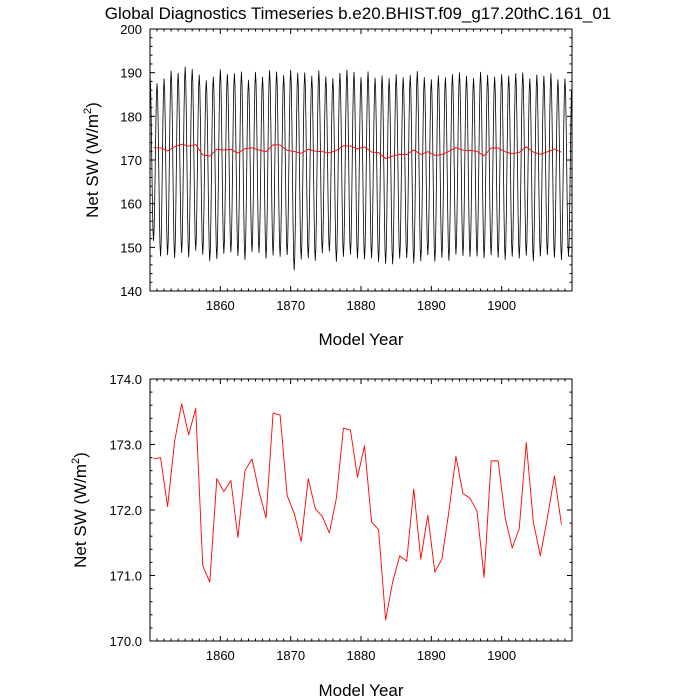  I want to click on bottom-y-axis-label-main: Net SW (W/m, so click(80, 516).